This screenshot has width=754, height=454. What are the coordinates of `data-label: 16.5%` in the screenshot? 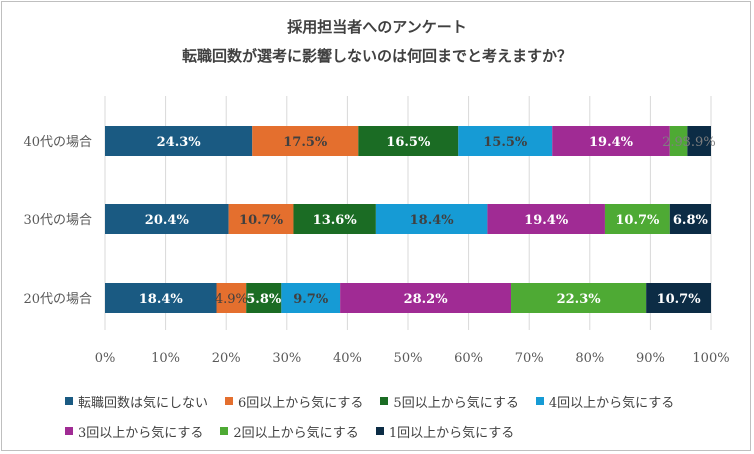 It's located at (408, 142).